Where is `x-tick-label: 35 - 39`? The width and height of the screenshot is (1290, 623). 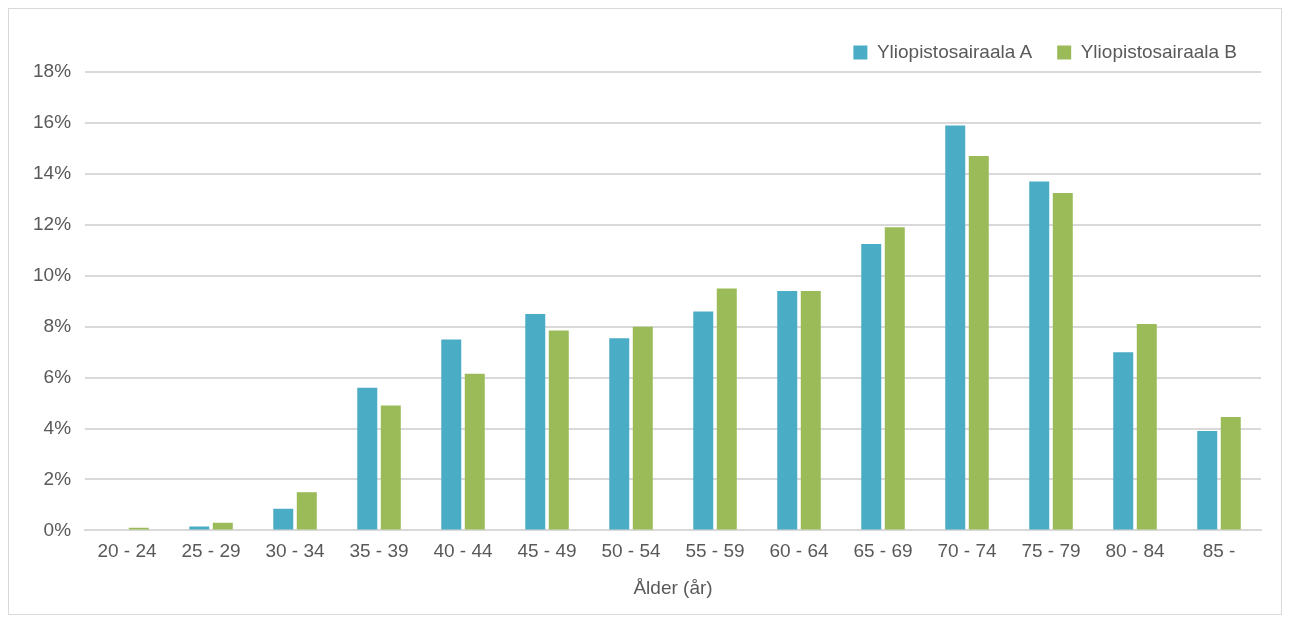 x-tick-label: 35 - 39 is located at coordinates (379, 551).